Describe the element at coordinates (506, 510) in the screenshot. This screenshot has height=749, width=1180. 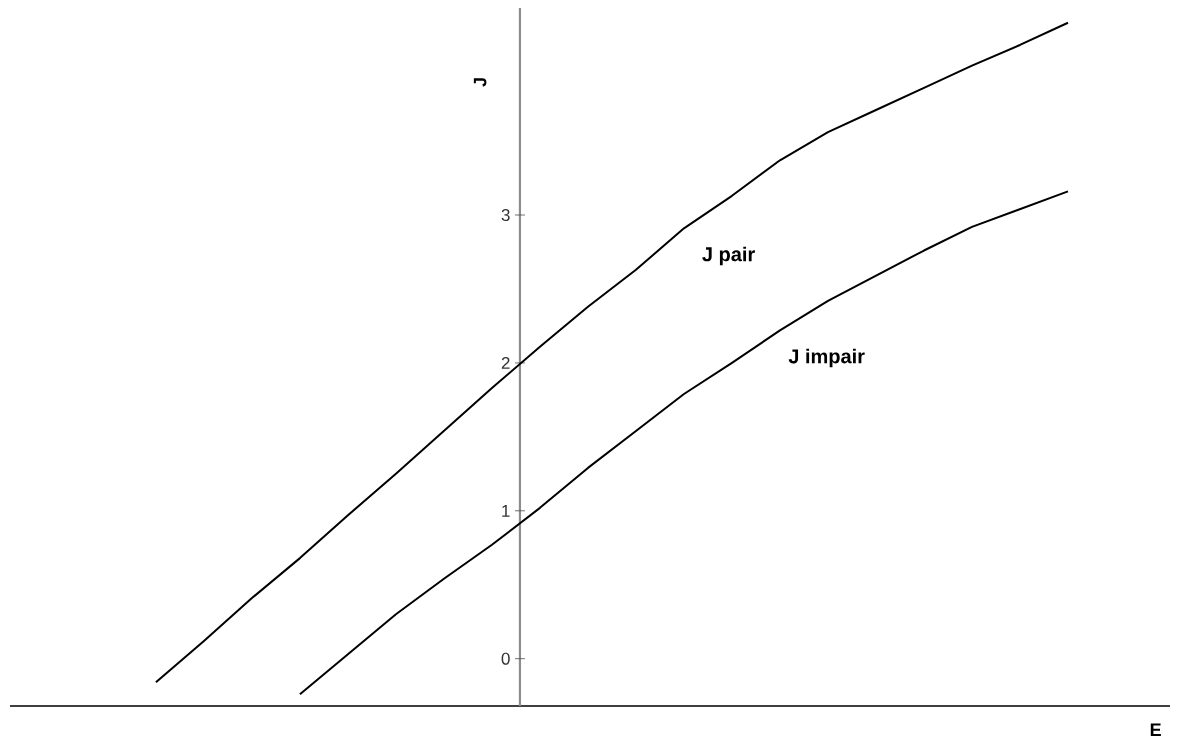
I see `y-tick-label: 1` at that location.